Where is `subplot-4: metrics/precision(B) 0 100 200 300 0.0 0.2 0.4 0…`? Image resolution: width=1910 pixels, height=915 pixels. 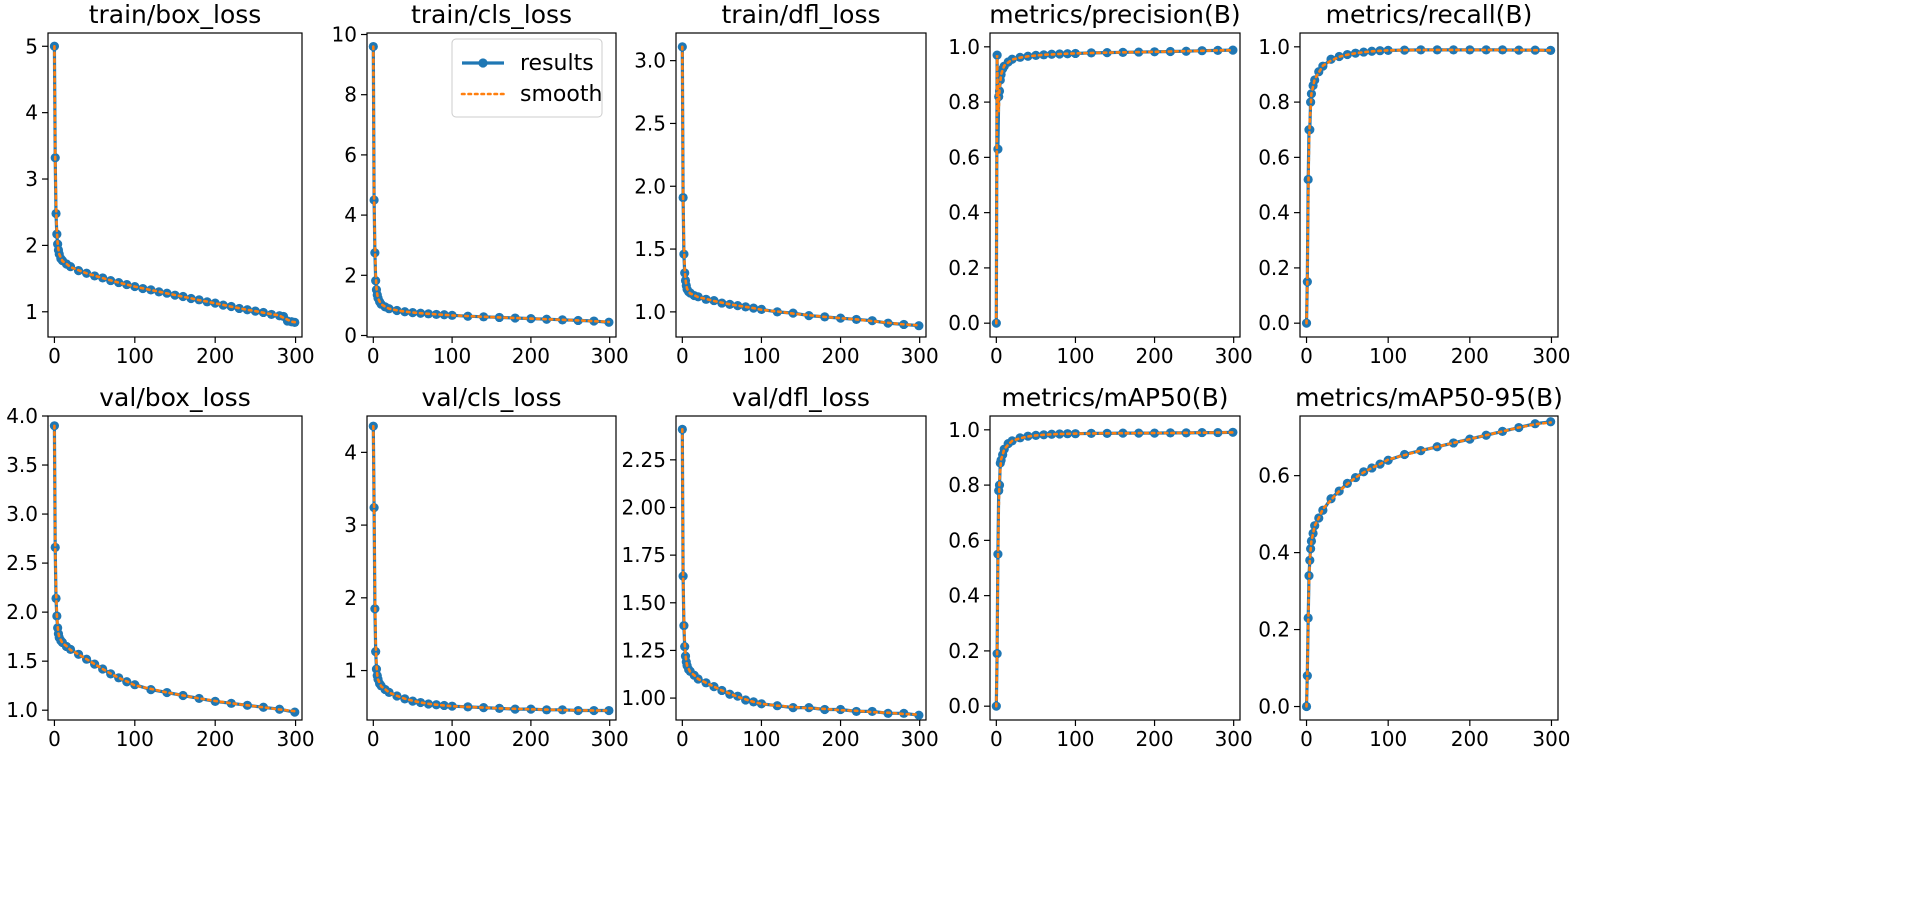
subplot-4: metrics/precision(B) 0 100 200 300 0.0 0.2 0.4 0… is located at coordinates (1100, 184).